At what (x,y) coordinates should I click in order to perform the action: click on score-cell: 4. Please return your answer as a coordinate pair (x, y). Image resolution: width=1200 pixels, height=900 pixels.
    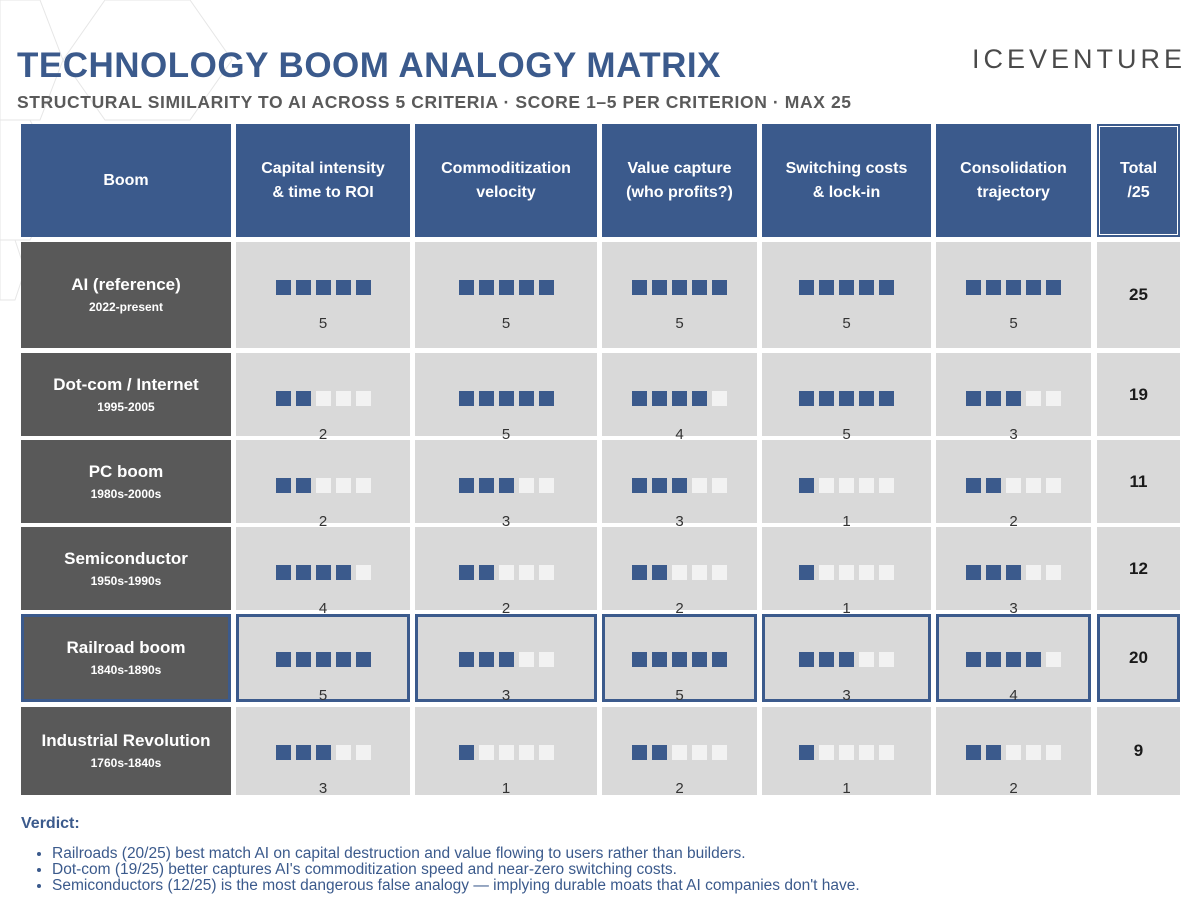
    Looking at the image, I should click on (679, 398).